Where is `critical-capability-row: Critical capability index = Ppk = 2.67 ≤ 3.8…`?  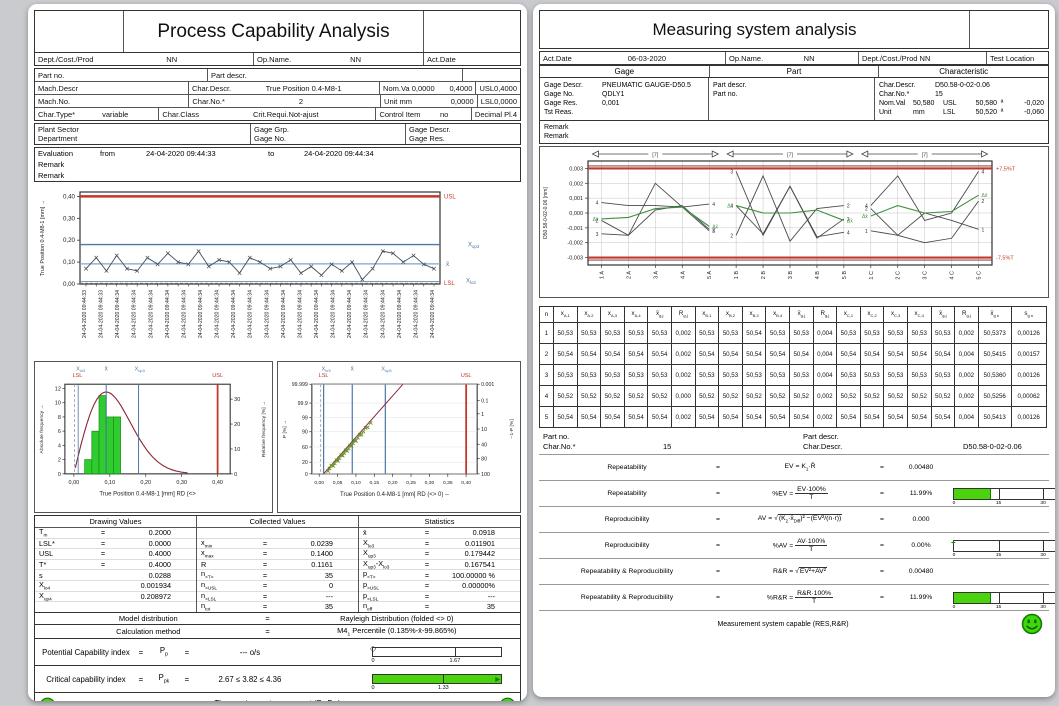 critical-capability-row: Critical capability index = Ppk = 2.67 ≤ 3.8… is located at coordinates (277, 680).